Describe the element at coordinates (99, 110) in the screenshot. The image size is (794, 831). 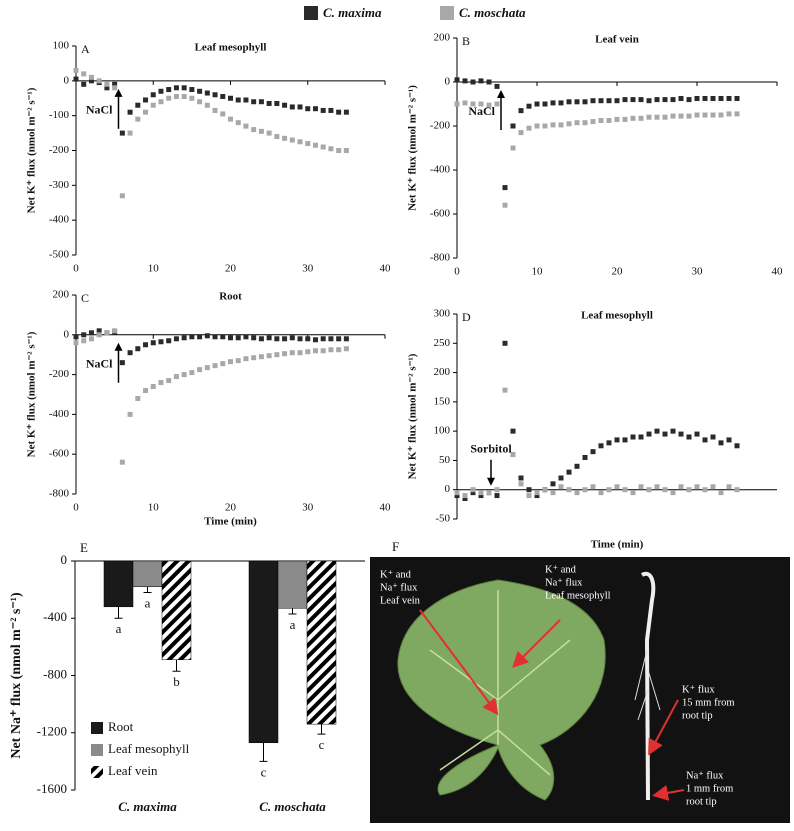
I see `annotation: NaCl` at that location.